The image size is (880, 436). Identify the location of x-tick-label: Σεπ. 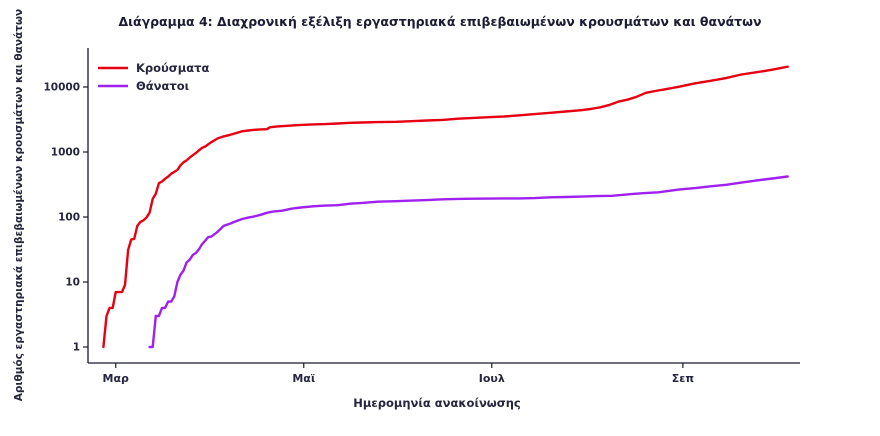
(683, 378).